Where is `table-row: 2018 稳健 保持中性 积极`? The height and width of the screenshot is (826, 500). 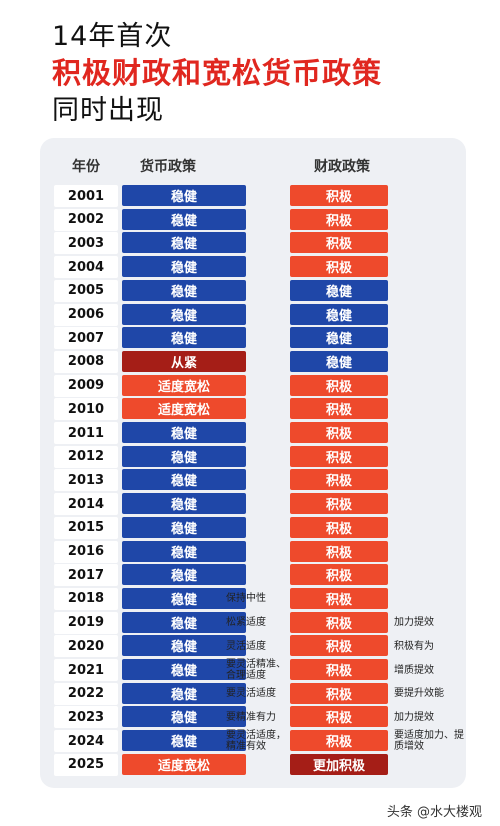
table-row: 2018 稳健 保持中性 积极 is located at coordinates (253, 599).